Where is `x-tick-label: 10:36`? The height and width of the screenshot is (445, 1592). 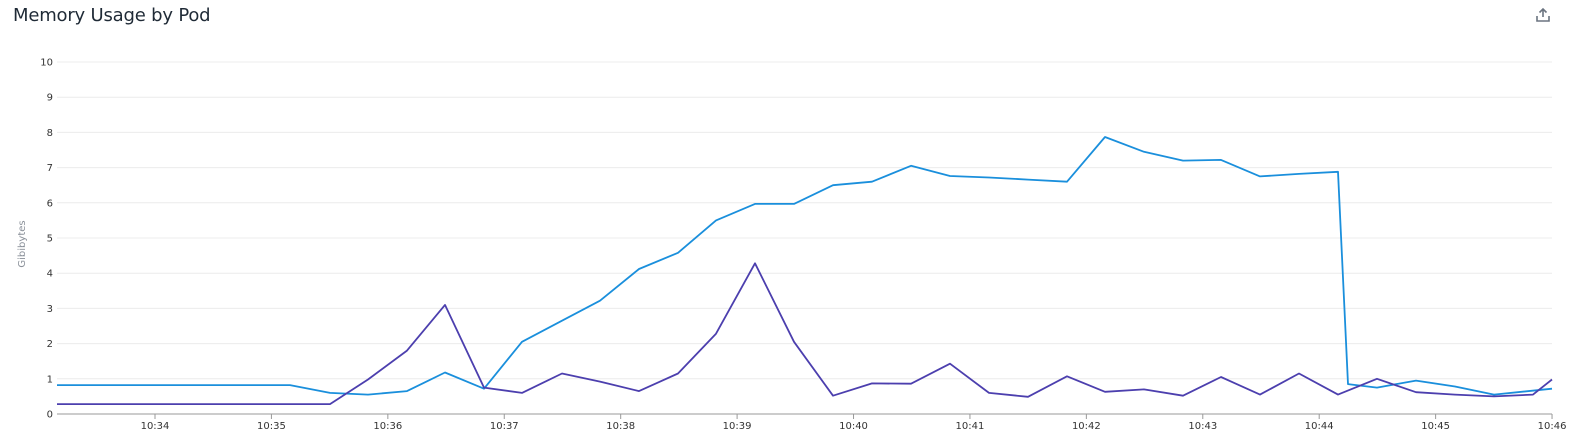
x-tick-label: 10:36 is located at coordinates (387, 426).